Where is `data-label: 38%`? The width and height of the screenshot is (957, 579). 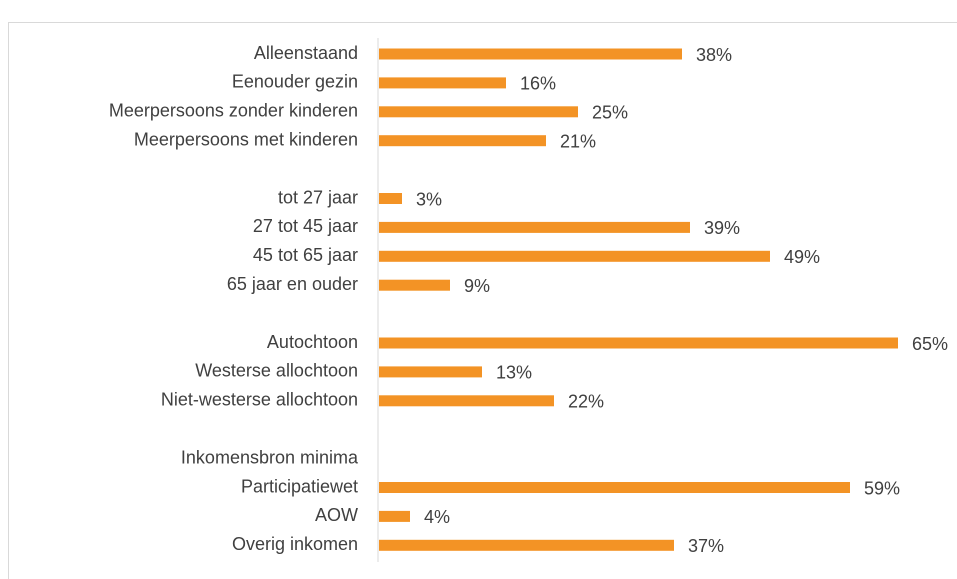 data-label: 38% is located at coordinates (714, 55).